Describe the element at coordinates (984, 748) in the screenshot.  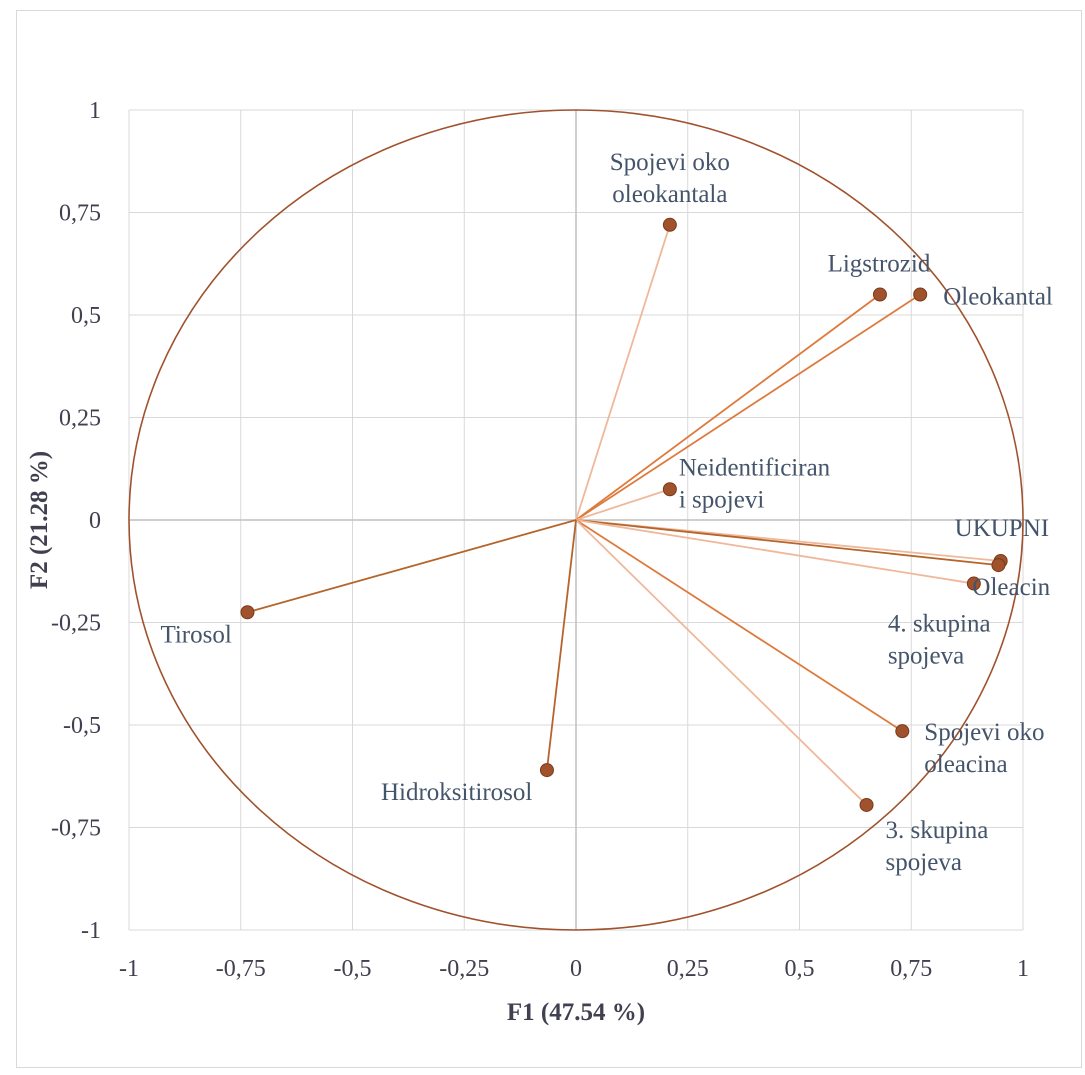
I see `point-label: Spojevi oko oleacina` at that location.